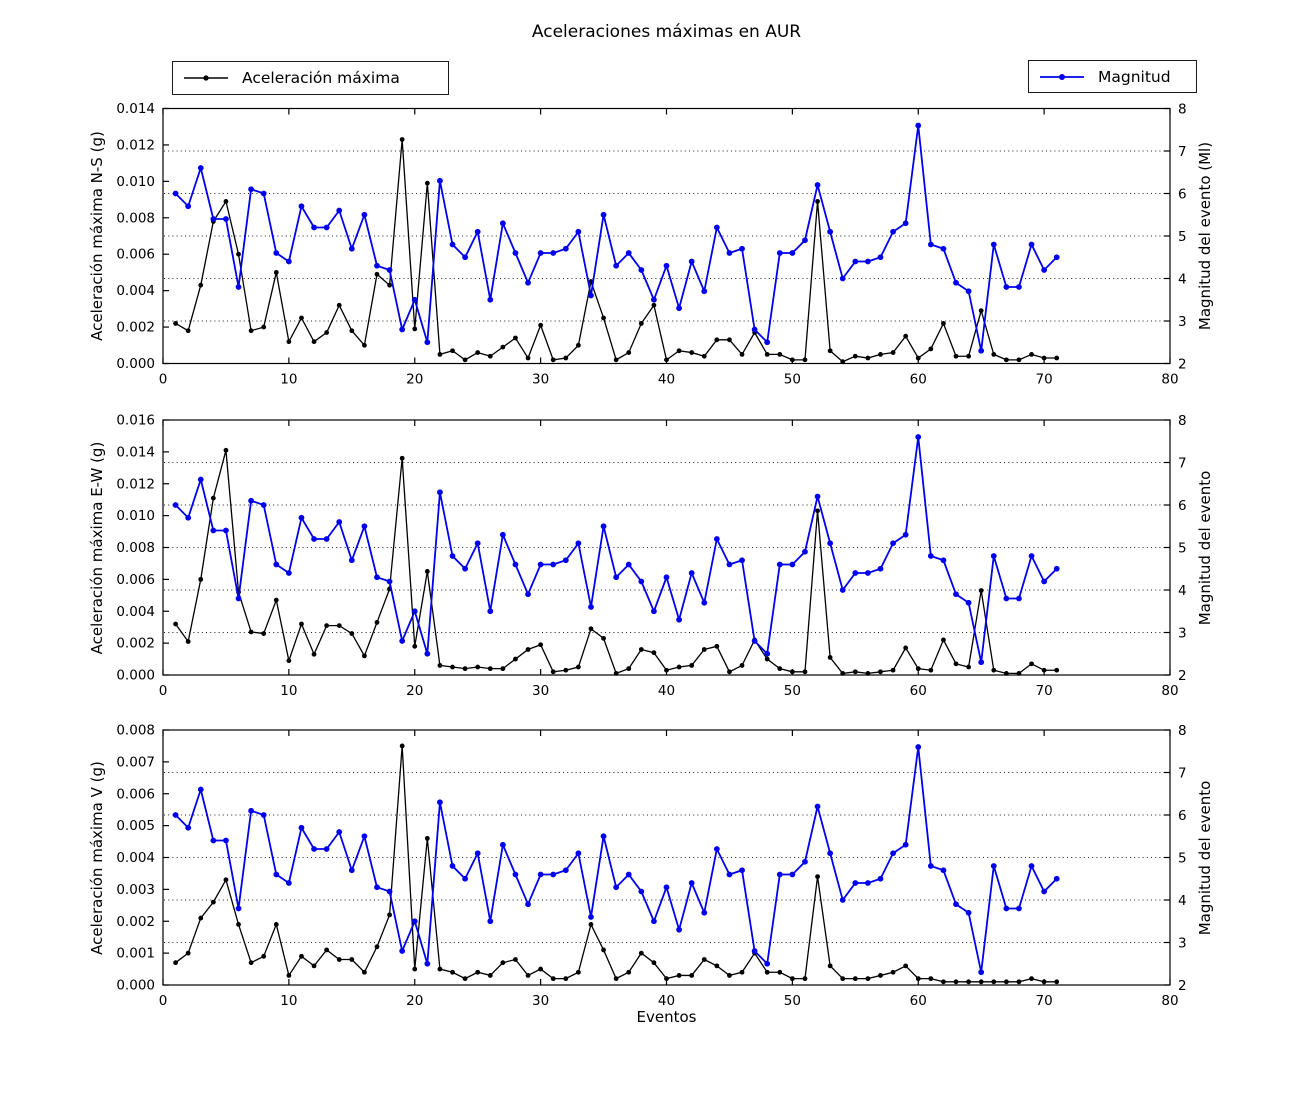 Image resolution: width=1300 pixels, height=1100 pixels. Describe the element at coordinates (135, 452) in the screenshot. I see `y-tick-label-left: 0.014` at that location.